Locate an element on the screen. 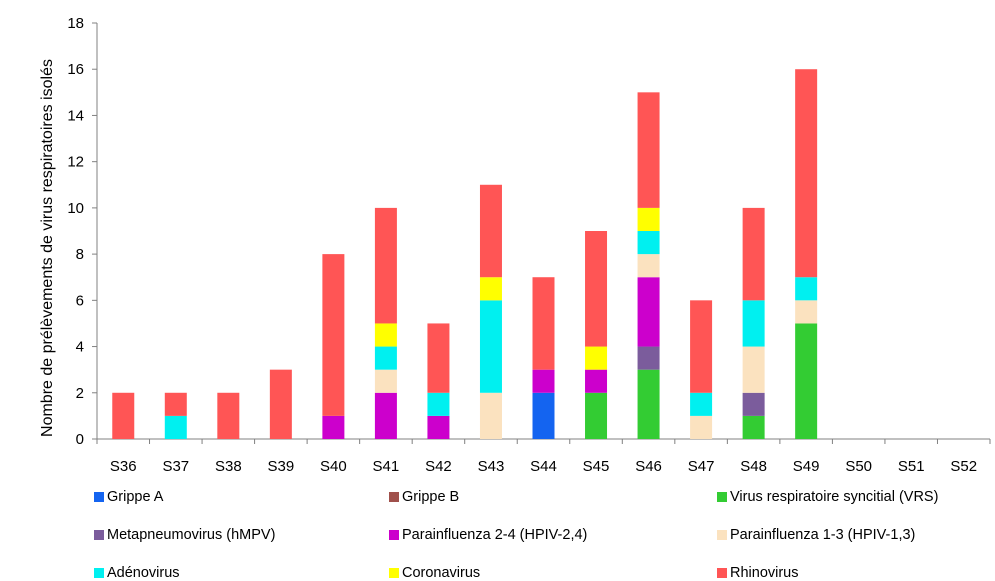  y-tick-label: 8 is located at coordinates (80, 254).